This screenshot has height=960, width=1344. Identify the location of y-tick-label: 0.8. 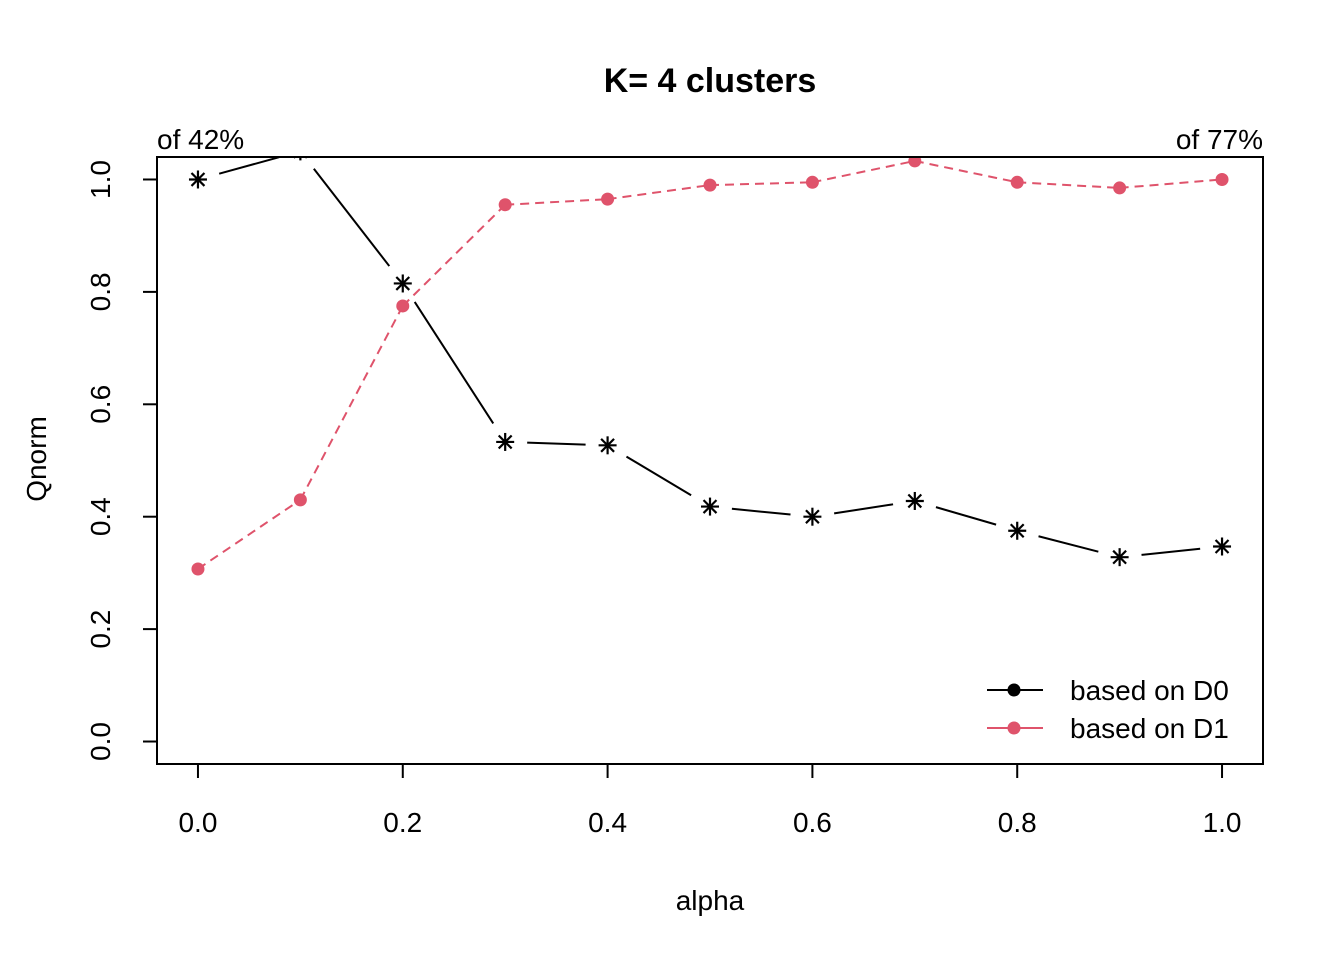
(100, 291).